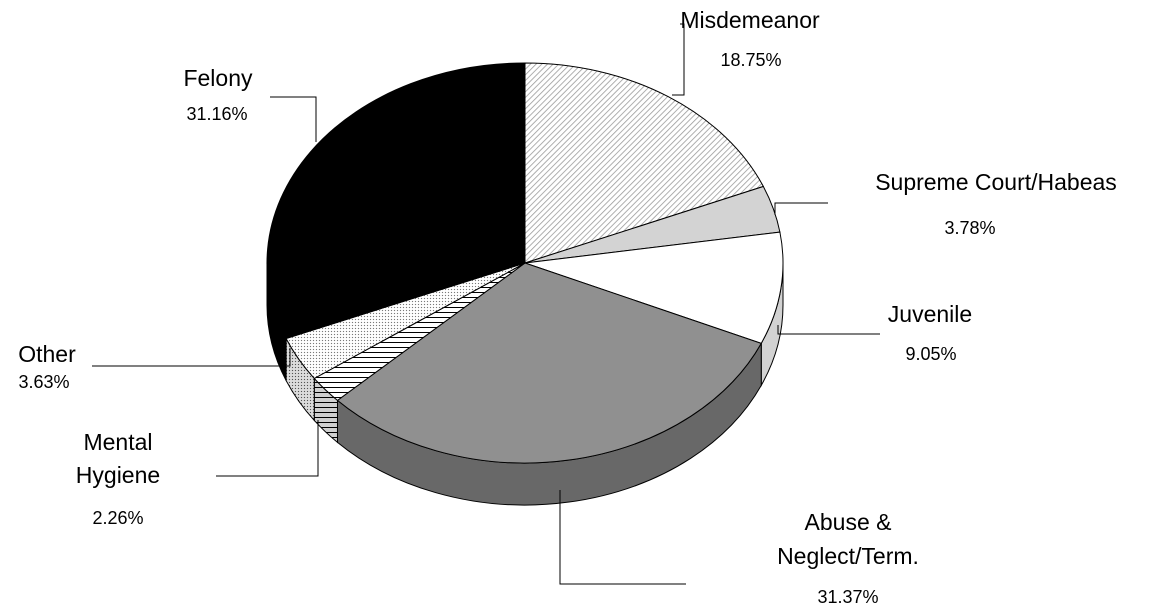 This screenshot has height=609, width=1174. What do you see at coordinates (549, 363) in the screenshot?
I see `slice-abuse-neglect-term` at bounding box center [549, 363].